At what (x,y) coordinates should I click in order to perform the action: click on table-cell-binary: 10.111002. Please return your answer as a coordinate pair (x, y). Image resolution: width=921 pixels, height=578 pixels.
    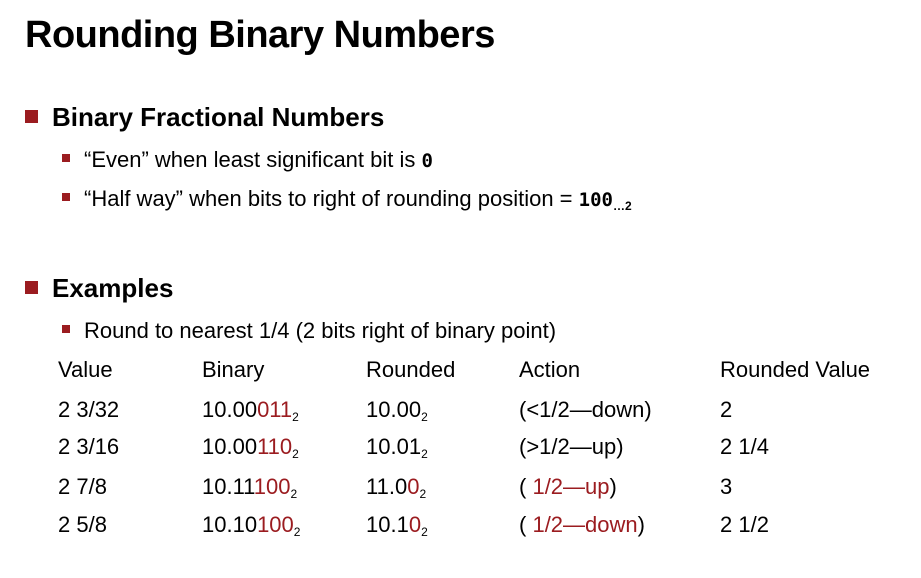
    Looking at the image, I should click on (250, 487).